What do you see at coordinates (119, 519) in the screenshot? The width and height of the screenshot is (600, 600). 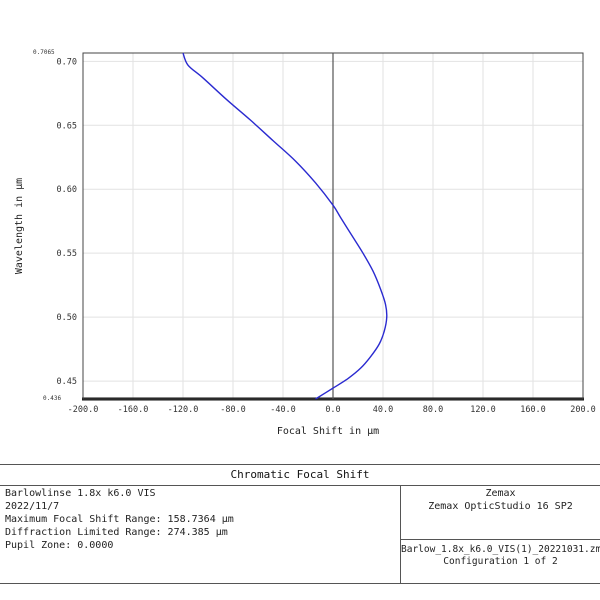 I see `info-line: Maximum Focal Shift Range: 158.7364 µm` at bounding box center [119, 519].